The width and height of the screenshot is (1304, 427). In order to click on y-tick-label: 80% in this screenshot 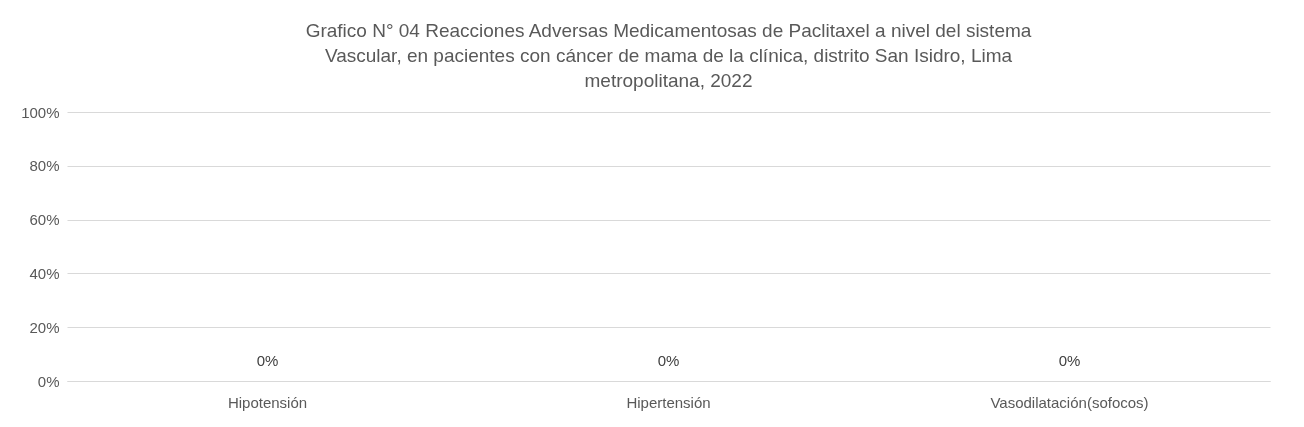, I will do `click(44, 166)`.